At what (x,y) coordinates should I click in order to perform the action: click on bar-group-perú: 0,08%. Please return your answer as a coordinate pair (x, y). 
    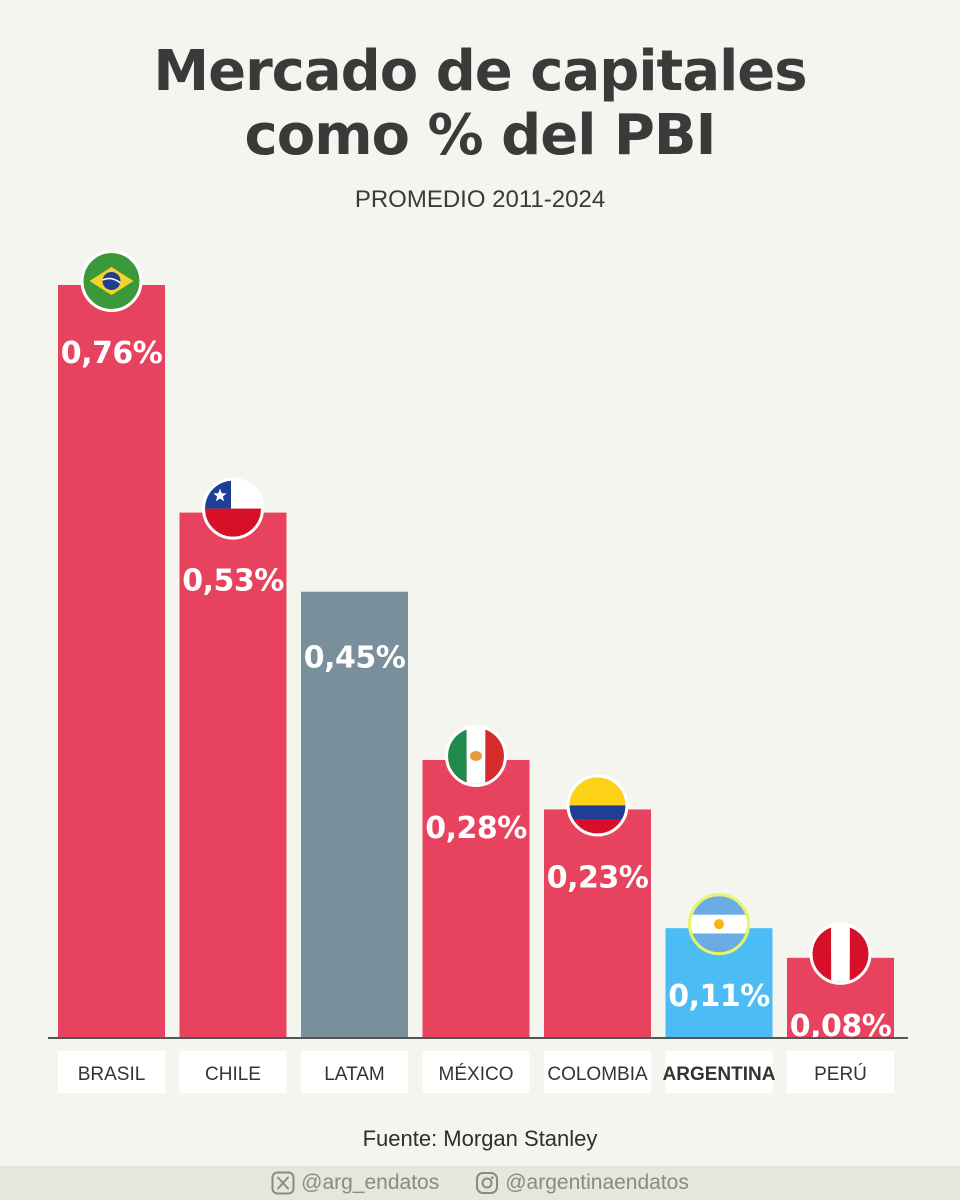
    Looking at the image, I should click on (840, 983).